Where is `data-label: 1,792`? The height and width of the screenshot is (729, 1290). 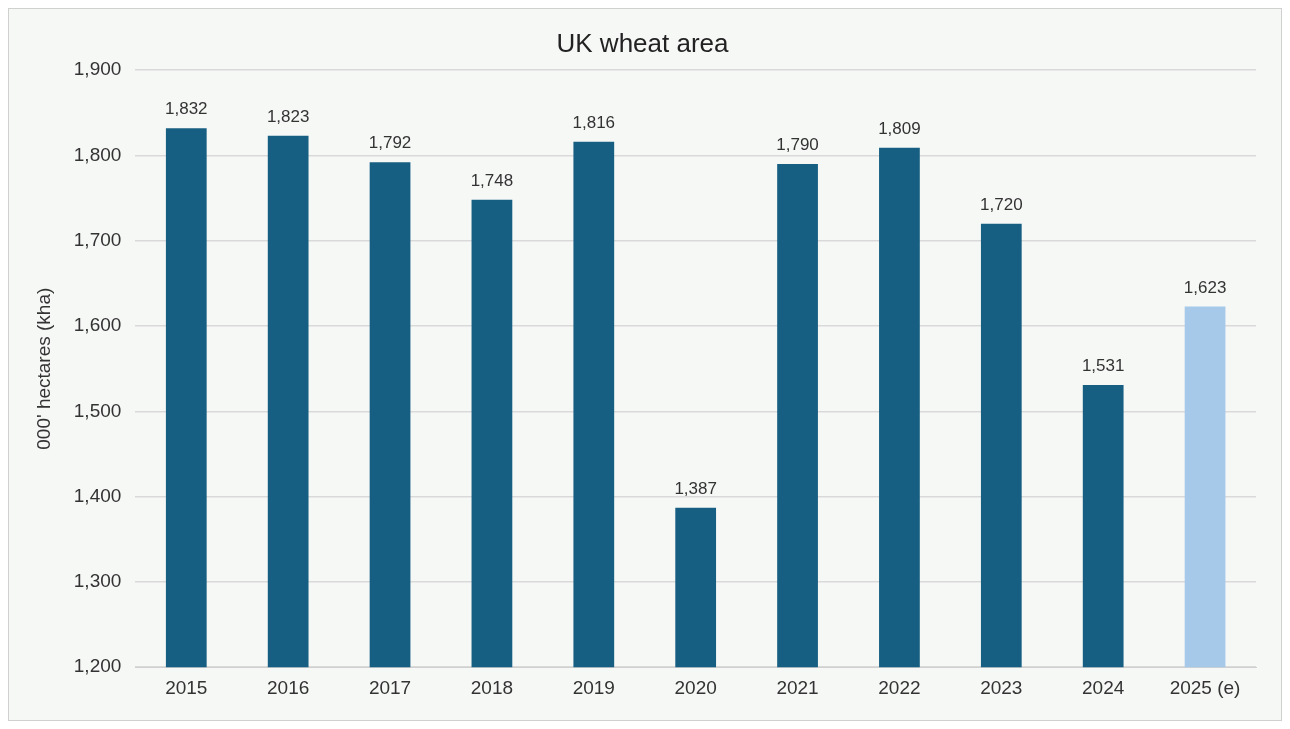
data-label: 1,792 is located at coordinates (390, 143).